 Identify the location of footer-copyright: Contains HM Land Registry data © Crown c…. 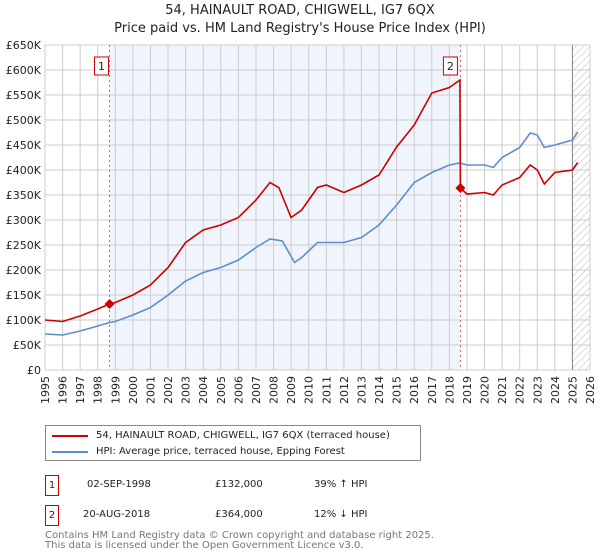
(239, 535).